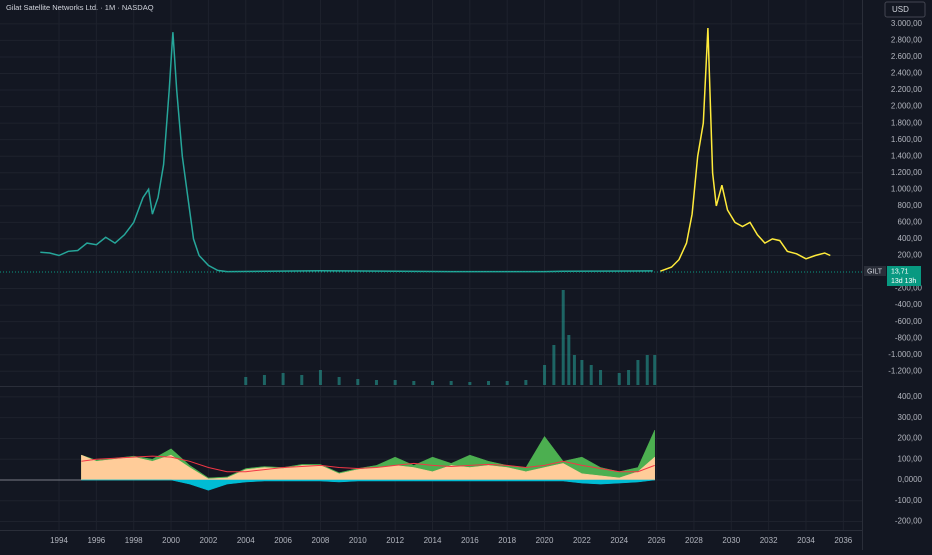  What do you see at coordinates (909, 500) in the screenshot?
I see `y-tick-label: -100,00` at bounding box center [909, 500].